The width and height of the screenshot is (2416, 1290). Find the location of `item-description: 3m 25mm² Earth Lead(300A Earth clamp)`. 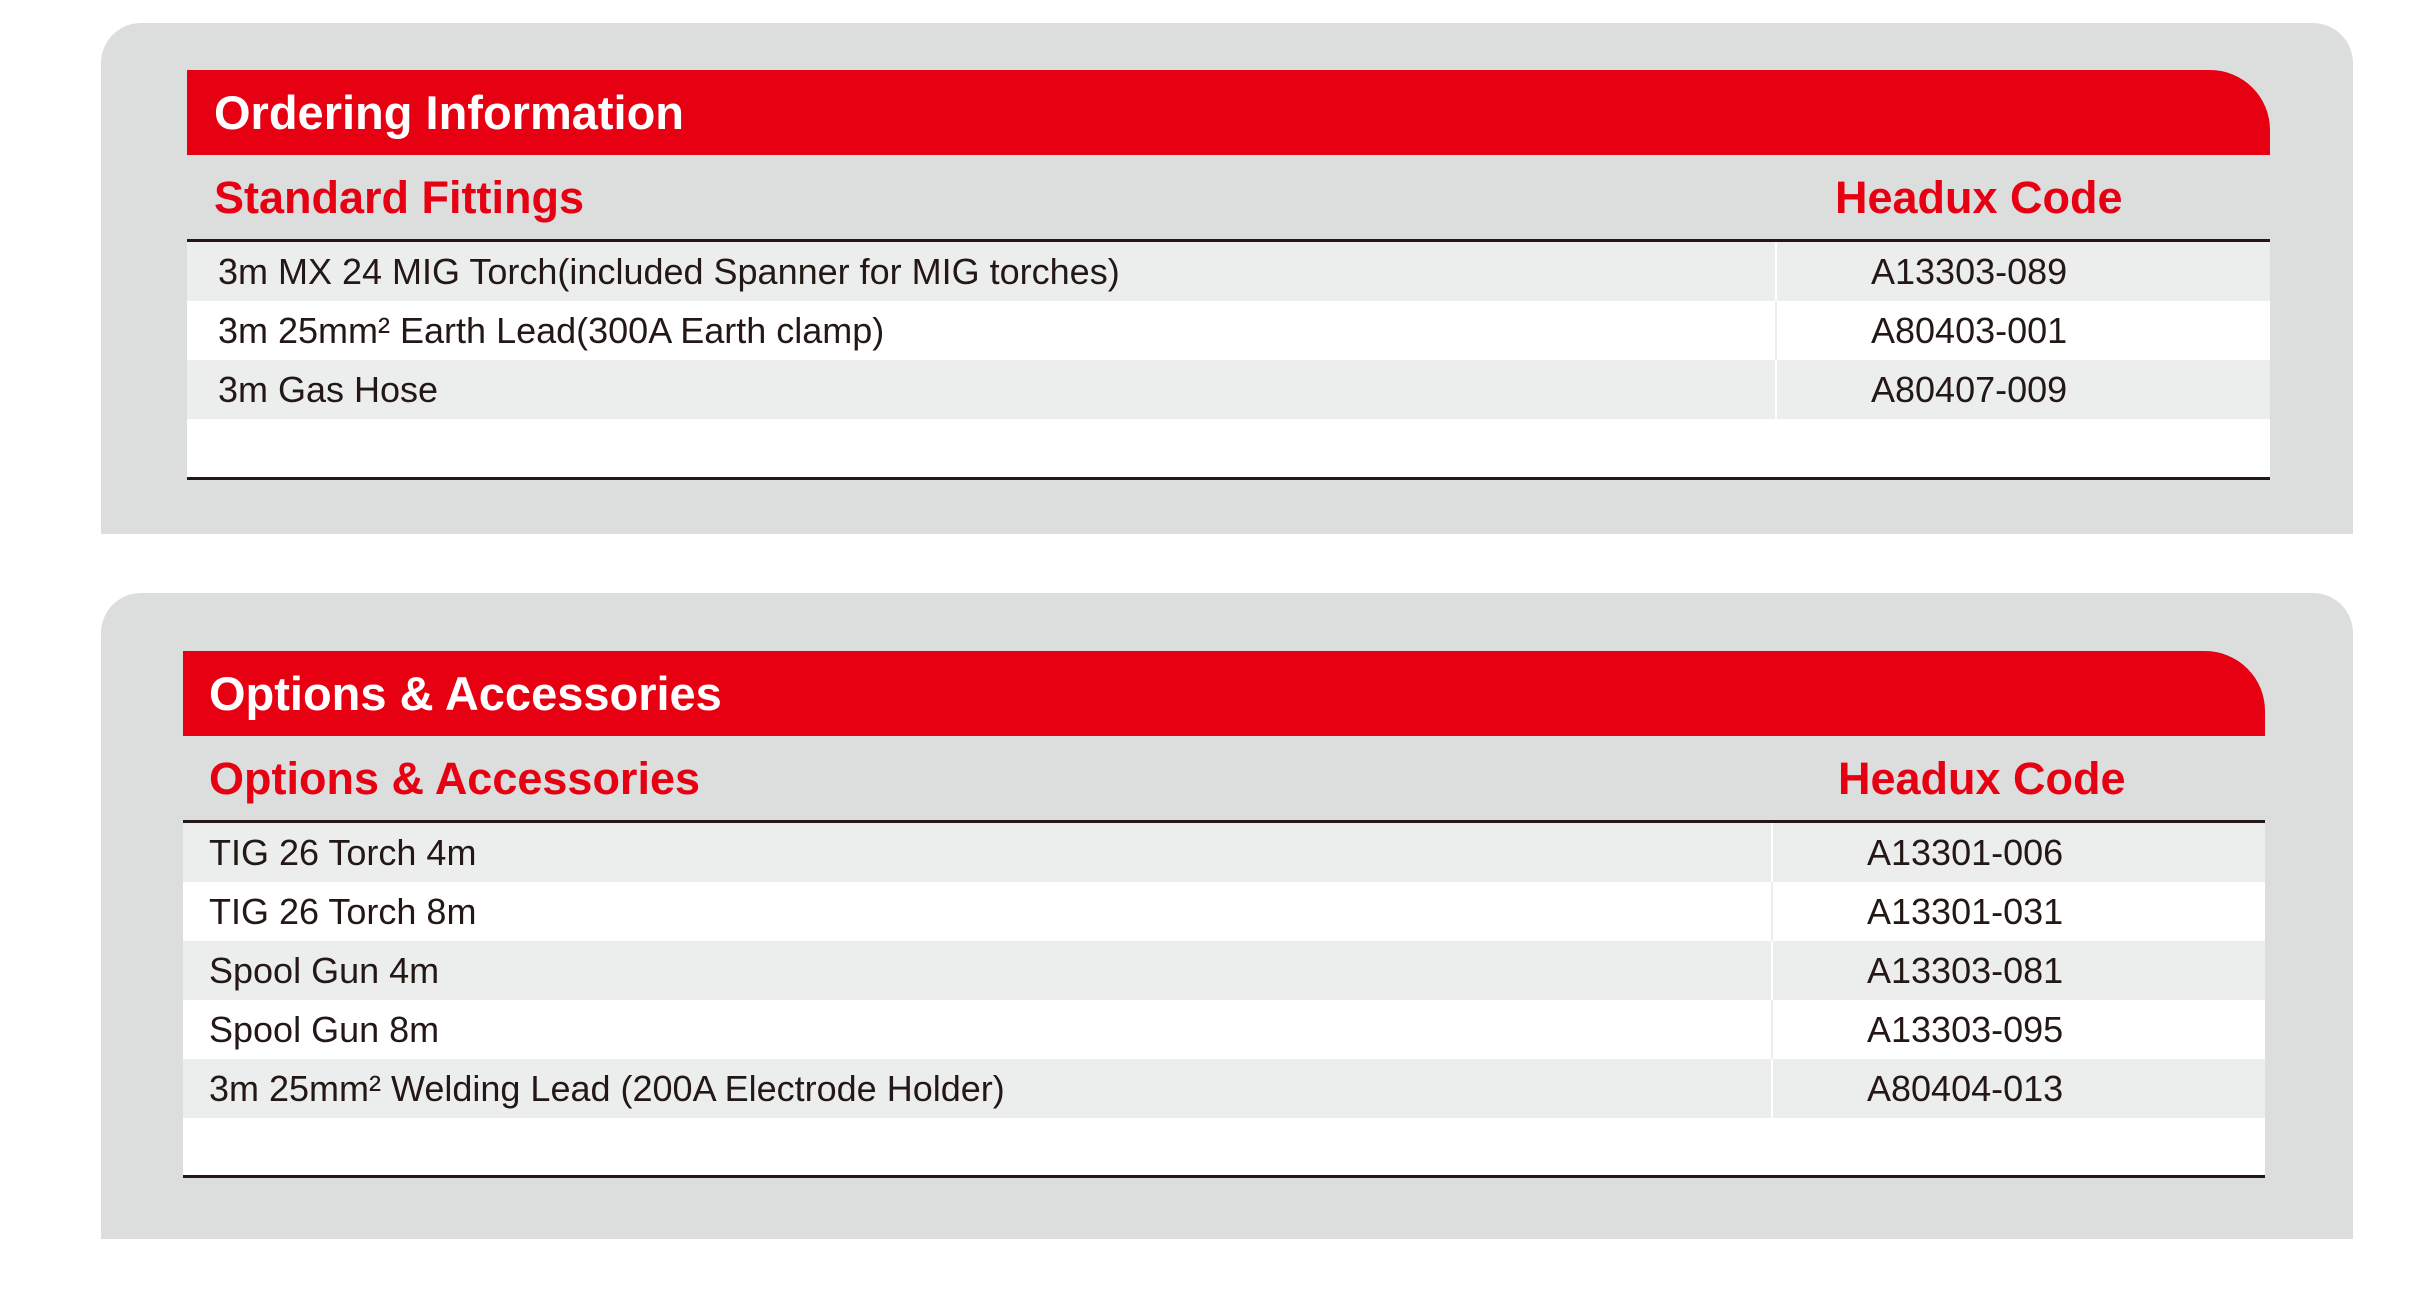

item-description: 3m 25mm² Earth Lead(300A Earth clamp) is located at coordinates (551, 330).